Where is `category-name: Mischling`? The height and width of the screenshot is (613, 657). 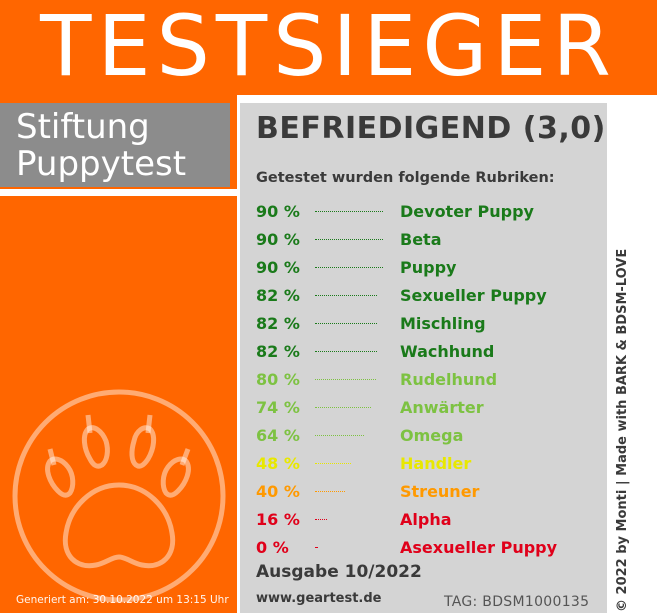 category-name: Mischling is located at coordinates (443, 323).